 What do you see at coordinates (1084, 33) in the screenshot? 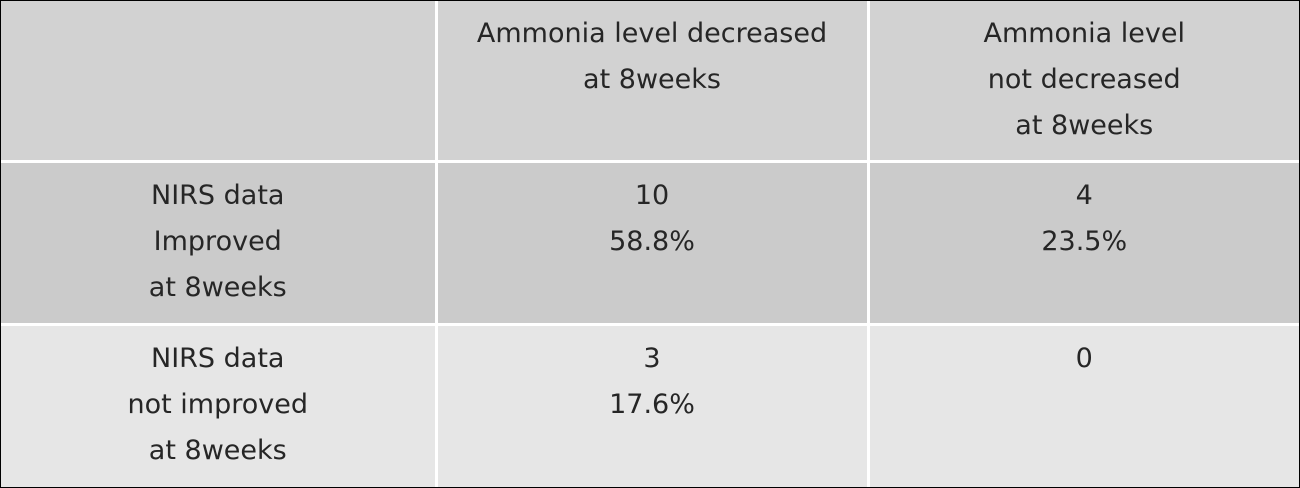
I see `cell-text: Ammonia level` at bounding box center [1084, 33].